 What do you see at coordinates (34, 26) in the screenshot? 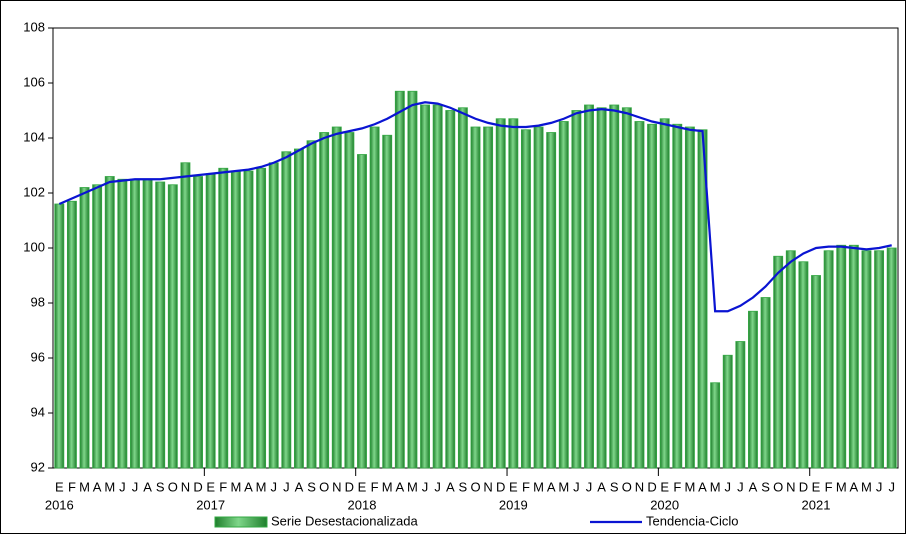
I see `y-tick-label: 108` at bounding box center [34, 26].